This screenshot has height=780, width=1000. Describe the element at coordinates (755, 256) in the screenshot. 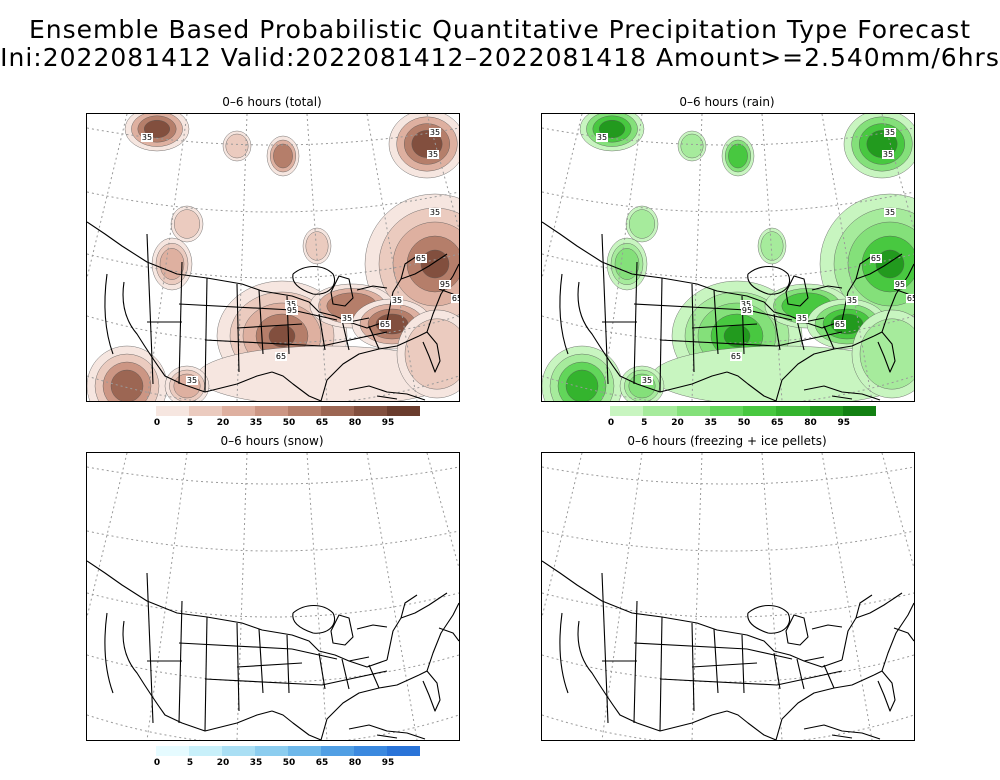

I see `contour-labels: 3535353565956535653535956535` at that location.